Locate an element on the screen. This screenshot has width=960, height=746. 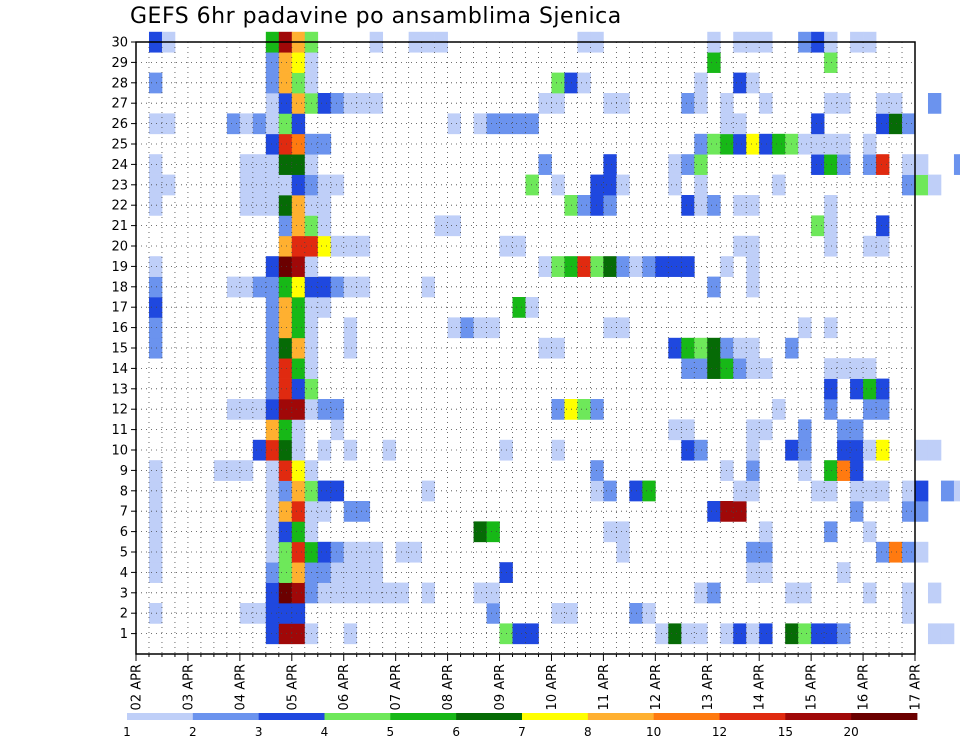
x-tick-label: 13 APR is located at coordinates (708, 687).